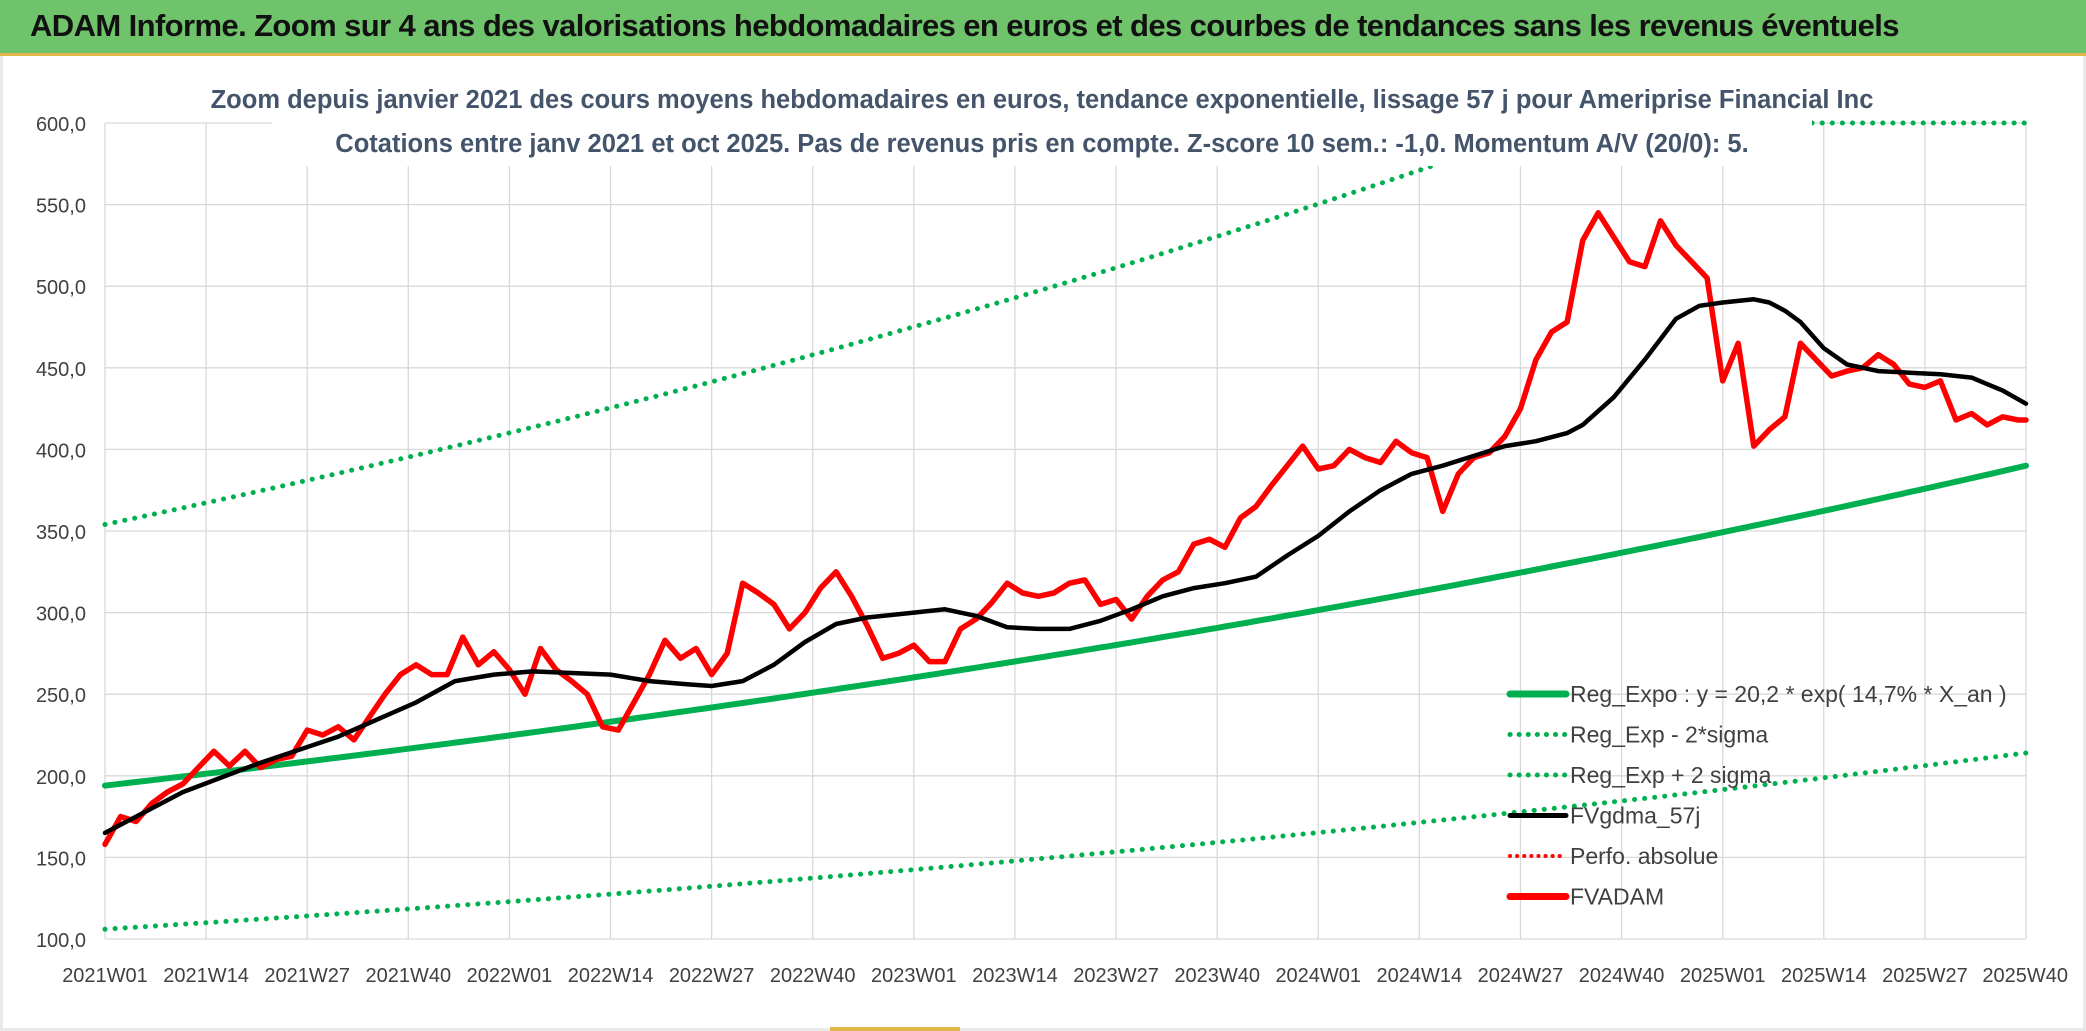 This screenshot has height=1031, width=2086. I want to click on x-tick-label: 2025W40, so click(2025, 976).